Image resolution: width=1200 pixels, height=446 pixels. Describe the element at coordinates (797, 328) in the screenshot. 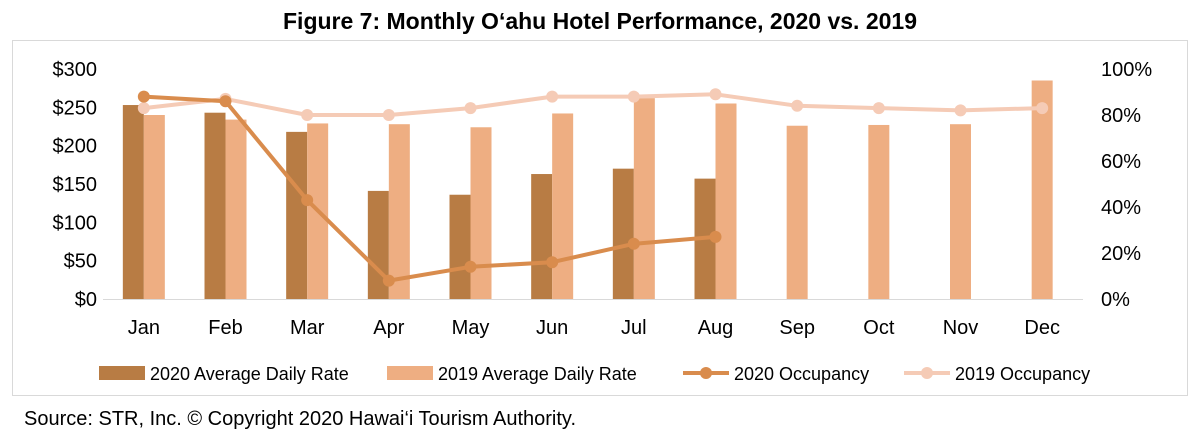

I see `x-tick-label: Sep` at that location.